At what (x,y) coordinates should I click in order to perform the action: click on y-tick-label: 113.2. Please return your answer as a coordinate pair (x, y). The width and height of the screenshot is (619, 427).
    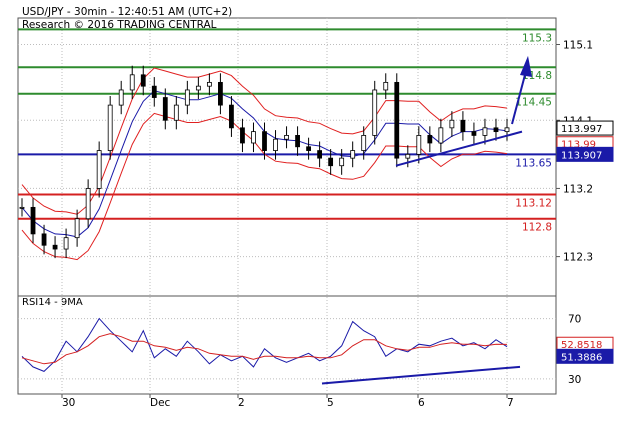
    Looking at the image, I should click on (578, 189).